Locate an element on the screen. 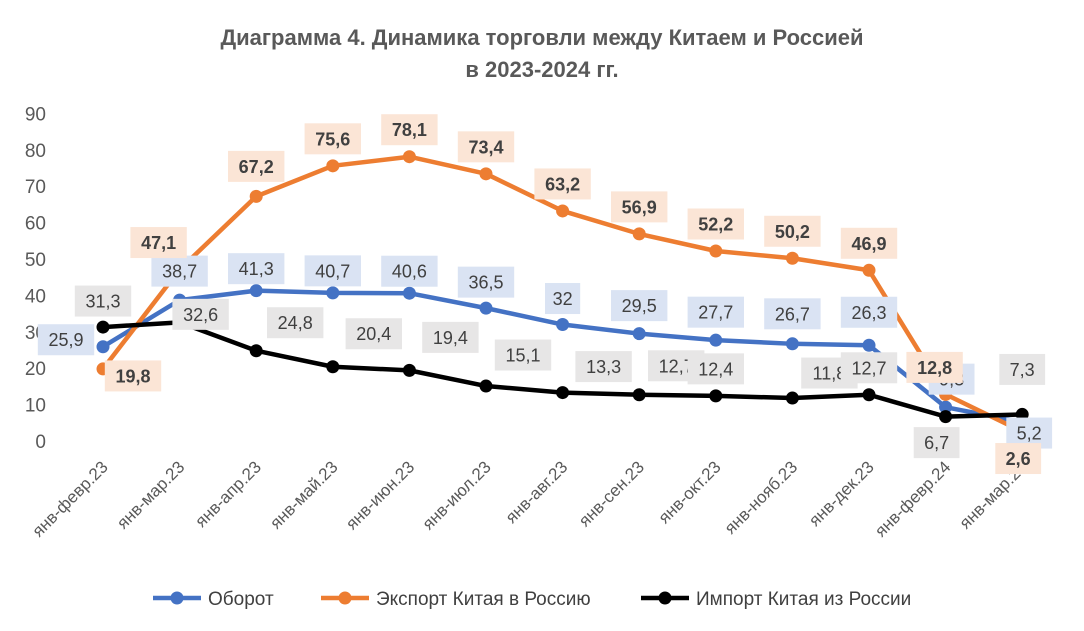  x-tick-label: янв-апр.23 is located at coordinates (228, 494).